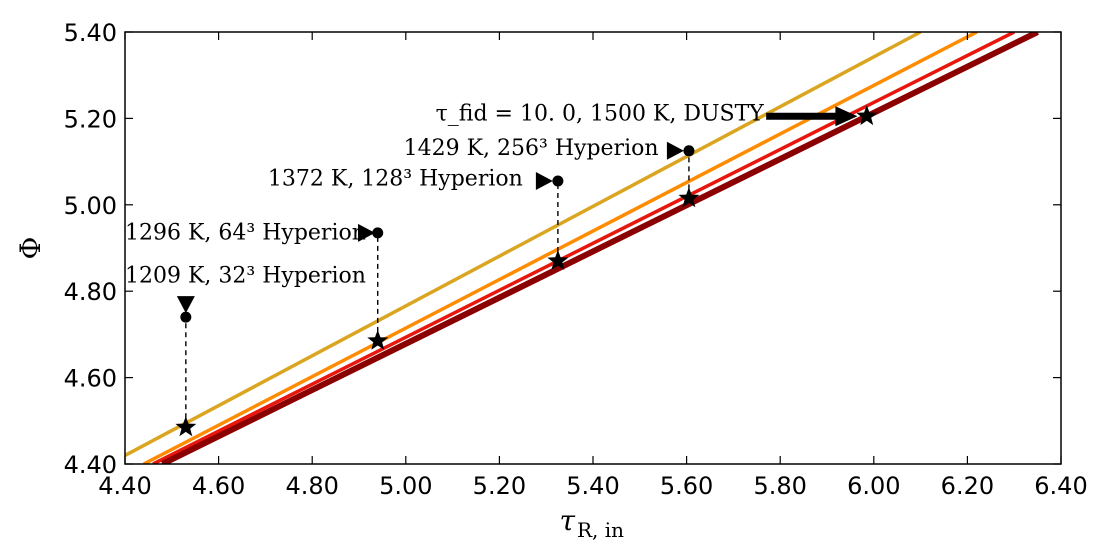  Describe the element at coordinates (600, 114) in the screenshot. I see `annotation-label-4: τ_fid = 10. 0, 1500 K, DUSTY` at that location.